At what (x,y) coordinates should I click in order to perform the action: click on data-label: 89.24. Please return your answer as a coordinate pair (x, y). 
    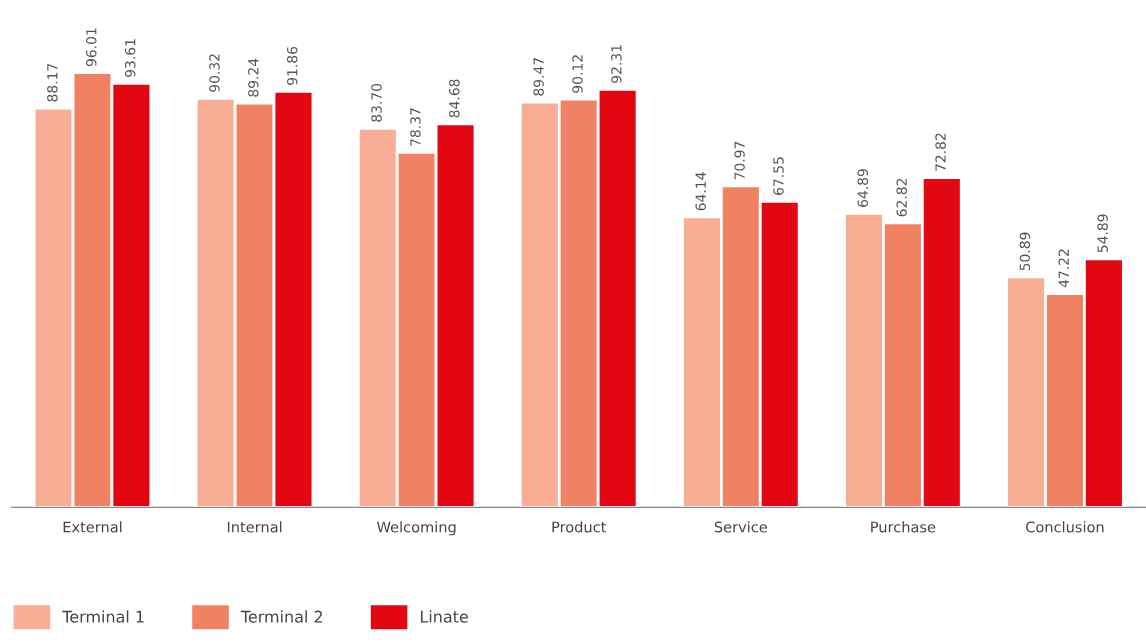
    Looking at the image, I should click on (253, 77).